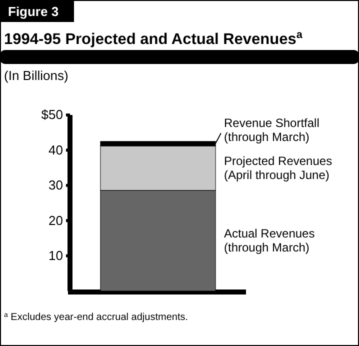 The image size is (359, 346). Describe the element at coordinates (52, 114) in the screenshot. I see `y-tick-label: $50` at that location.